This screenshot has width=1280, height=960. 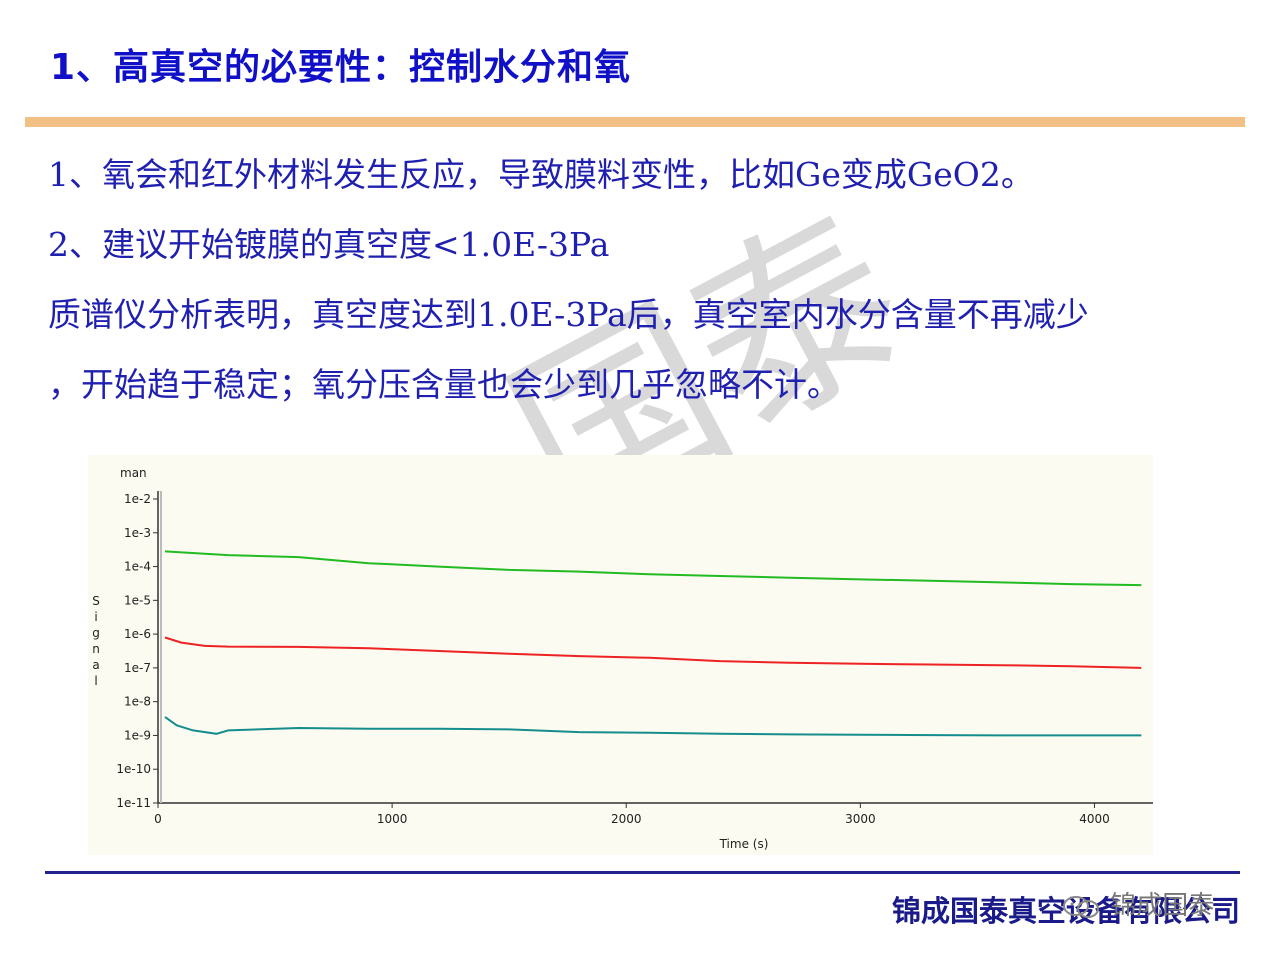 I want to click on y-tick-label: 1e-7, so click(x=137, y=668).